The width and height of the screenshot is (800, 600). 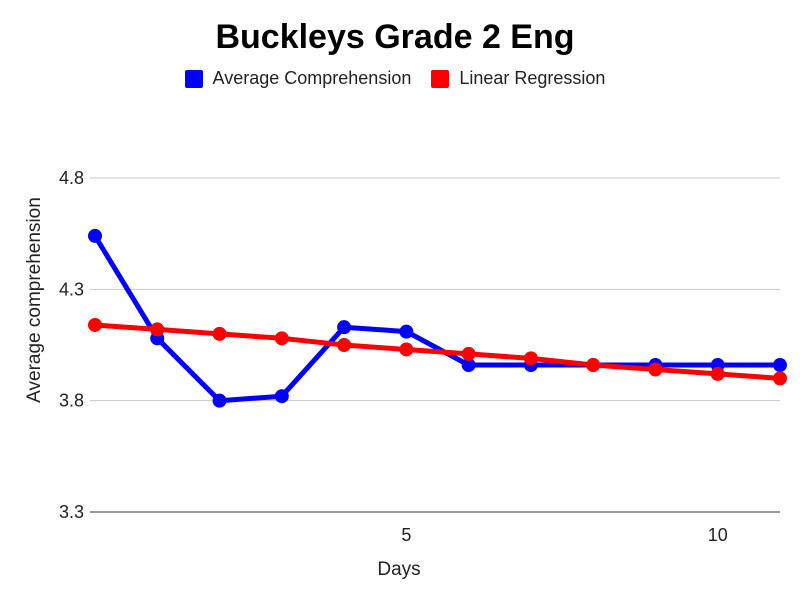 I want to click on series-line-linear-regression, so click(x=437, y=351).